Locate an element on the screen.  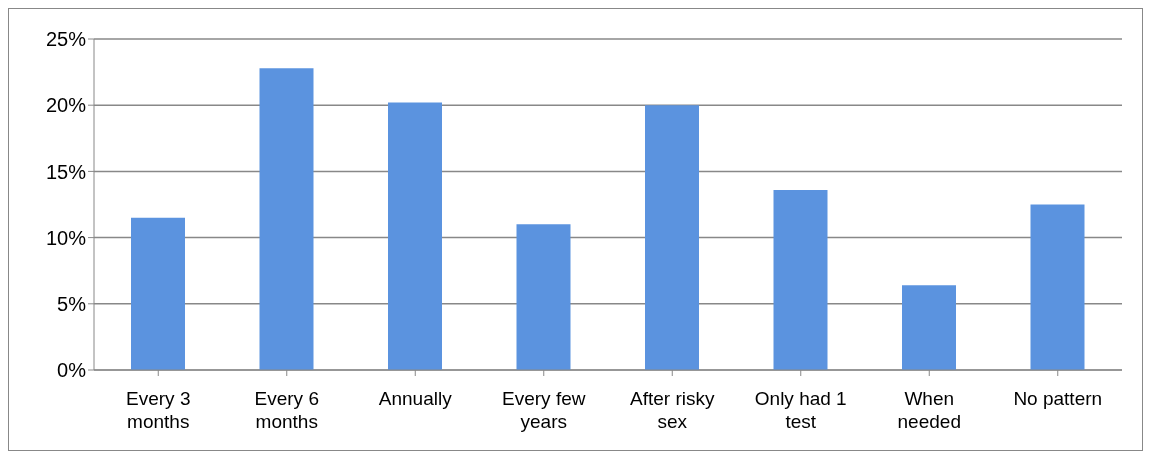
x-tick-label: When needed is located at coordinates (929, 410).